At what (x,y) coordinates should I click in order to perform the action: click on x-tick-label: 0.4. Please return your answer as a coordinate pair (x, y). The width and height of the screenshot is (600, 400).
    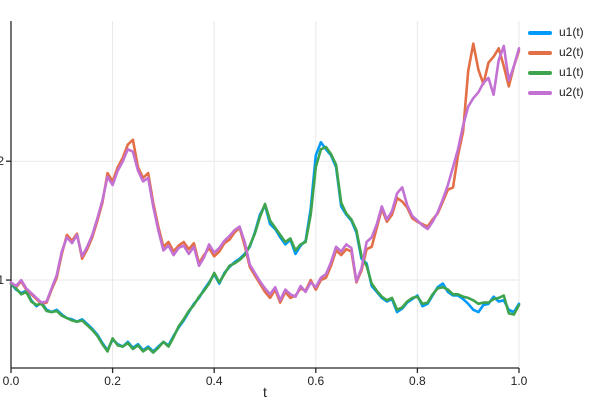
    Looking at the image, I should click on (214, 381).